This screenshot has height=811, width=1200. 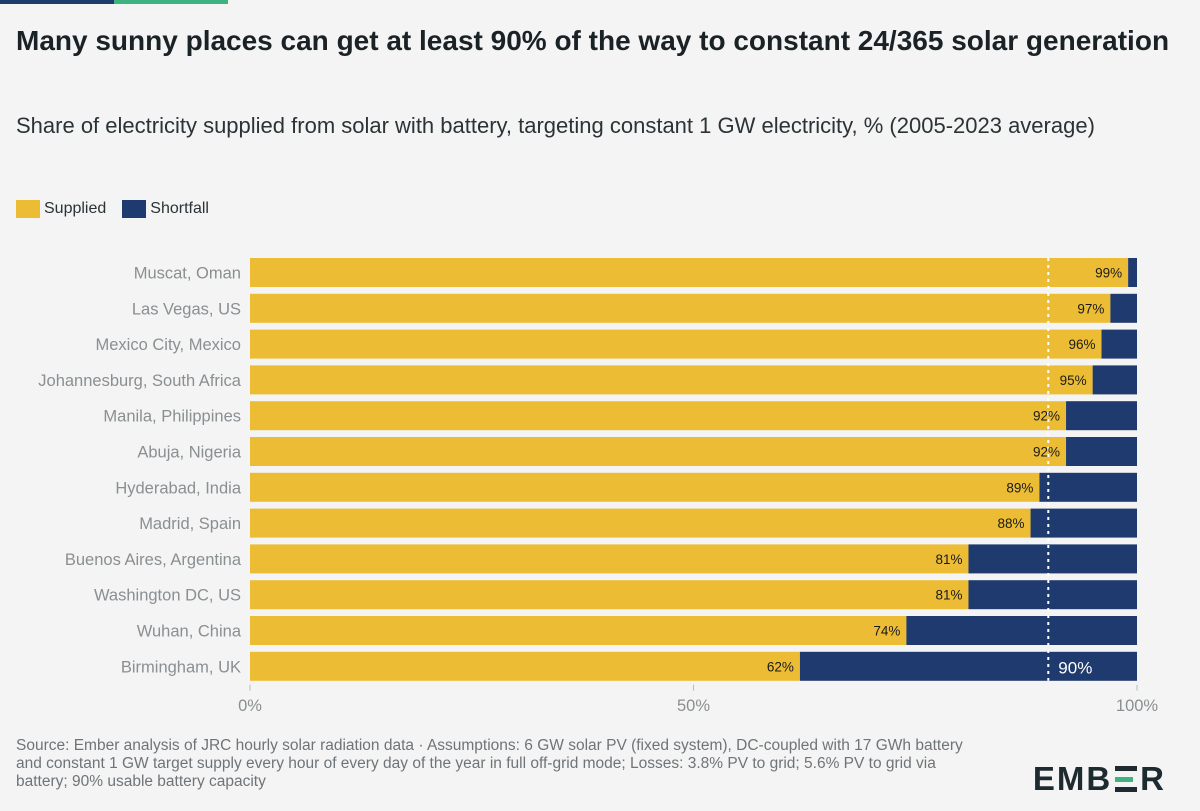 What do you see at coordinates (1137, 706) in the screenshot?
I see `x-tick-label: 100%` at bounding box center [1137, 706].